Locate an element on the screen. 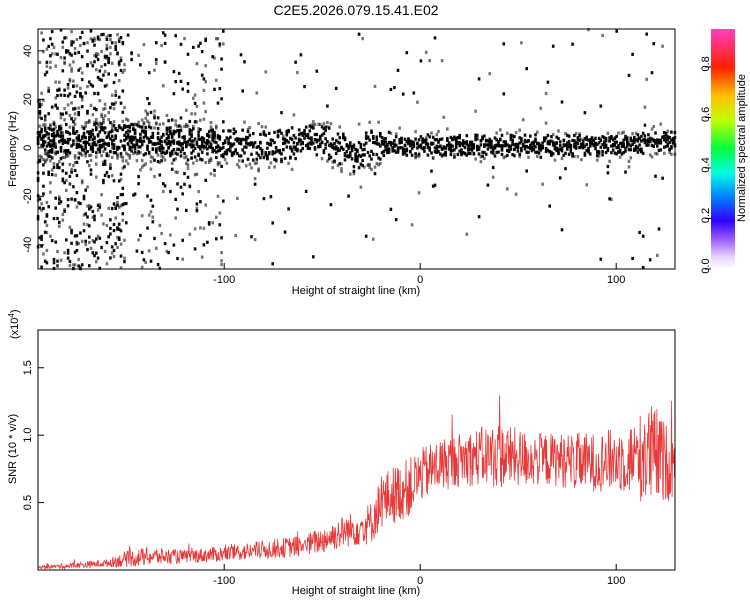 This screenshot has height=600, width=750. snr-y-tick-label: 0.5 is located at coordinates (28, 502).